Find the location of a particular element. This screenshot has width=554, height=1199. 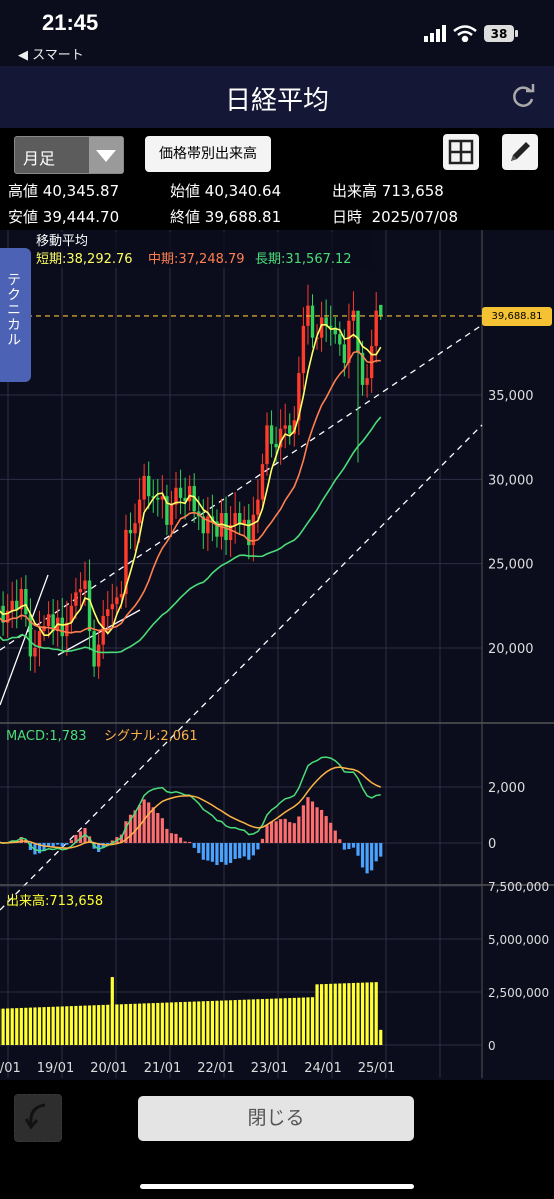

wifi-icon is located at coordinates (465, 33).